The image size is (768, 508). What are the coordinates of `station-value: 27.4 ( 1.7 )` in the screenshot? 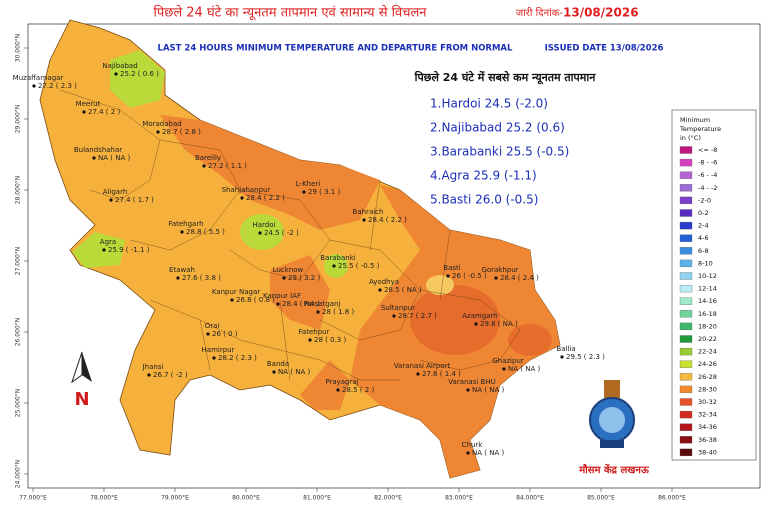 It's located at (134, 200).